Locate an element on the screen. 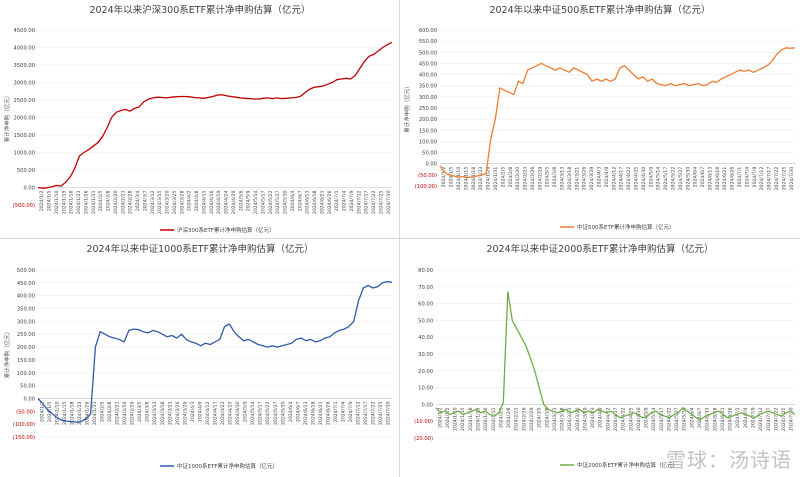  x-tick-label: 2024/4/9 is located at coordinates (601, 417).